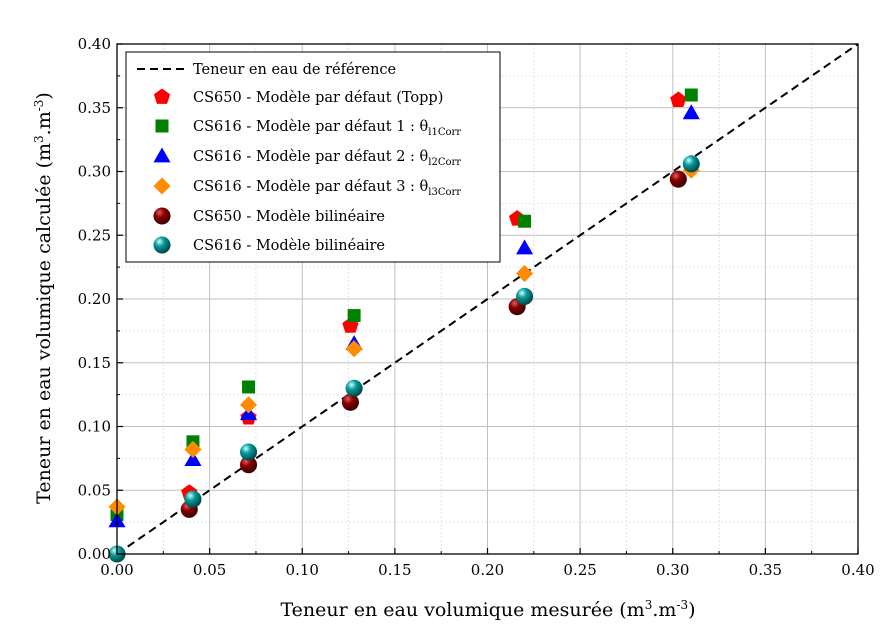 This screenshot has height=628, width=880. I want to click on y-axis-unit-sup: 3, so click(39, 139).